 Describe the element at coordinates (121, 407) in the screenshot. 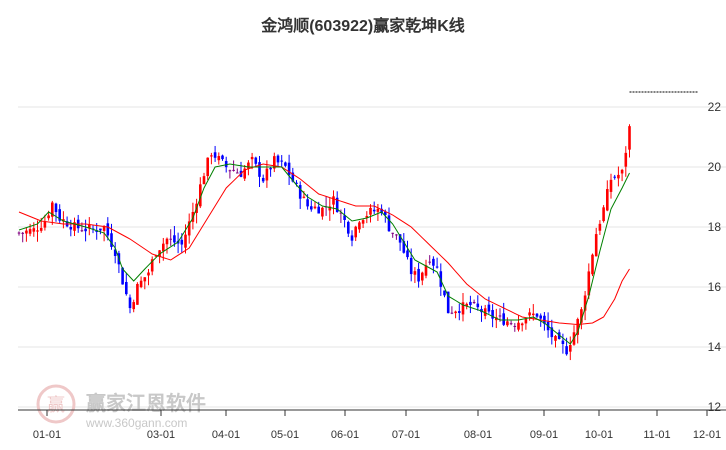

I see `watermark: 赢 赢家江恩软件 www.360gann.com` at that location.